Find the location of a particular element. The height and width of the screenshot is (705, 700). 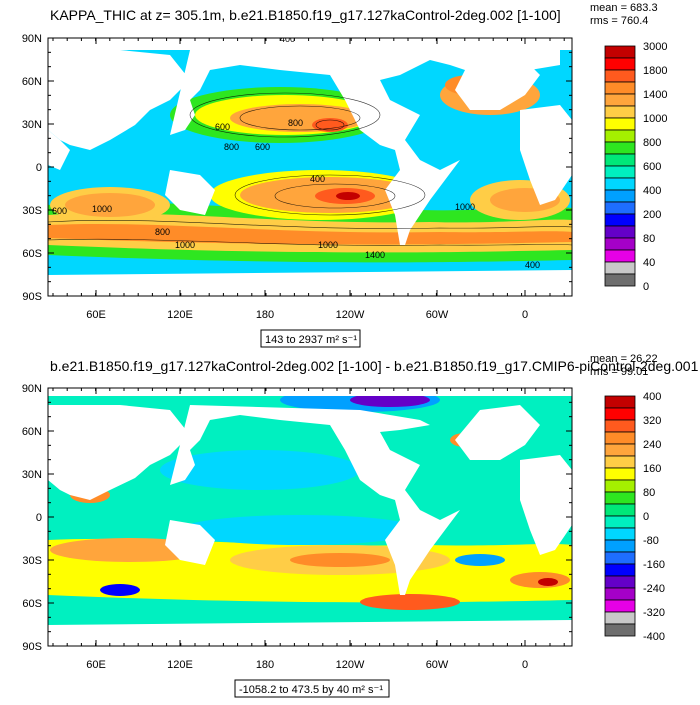

colorbar-label: 600 is located at coordinates (652, 167).